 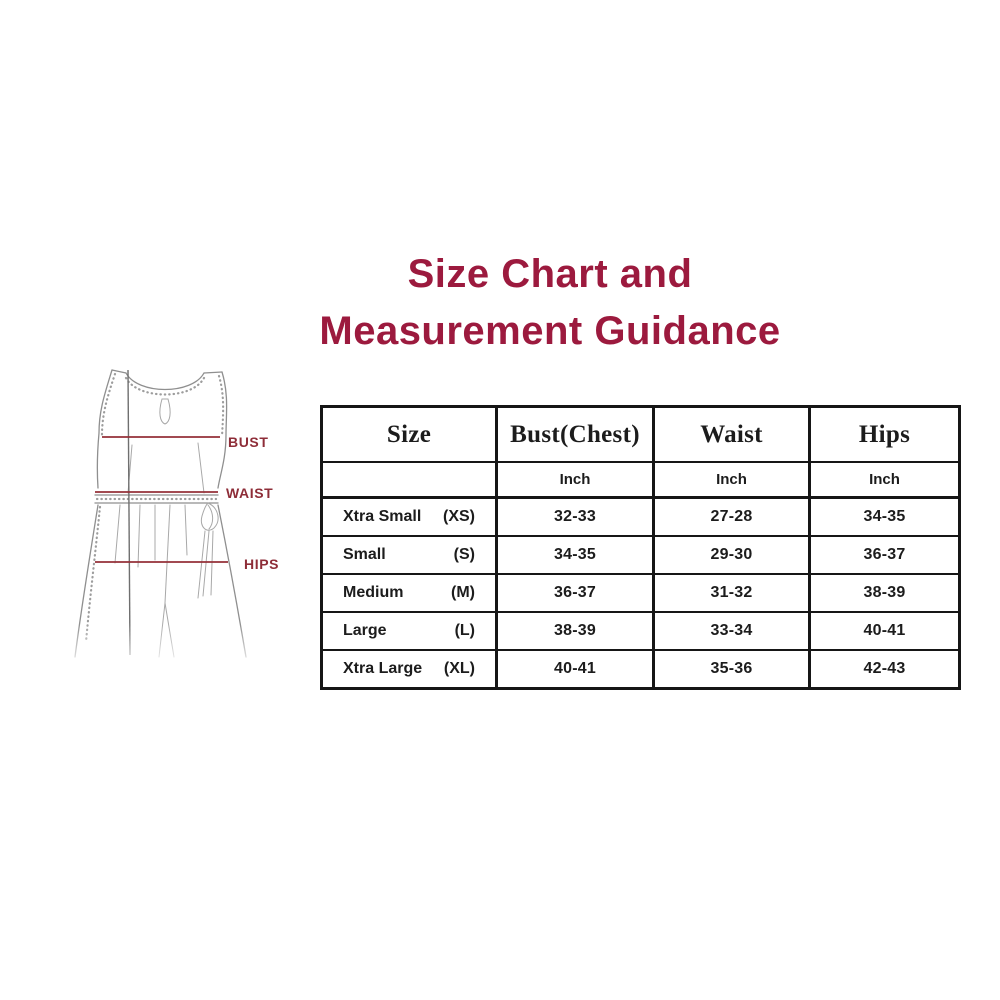 I want to click on table-row-xs: Xtra Small (XS) 32-33 27-28 34-35, so click(x=640, y=516).